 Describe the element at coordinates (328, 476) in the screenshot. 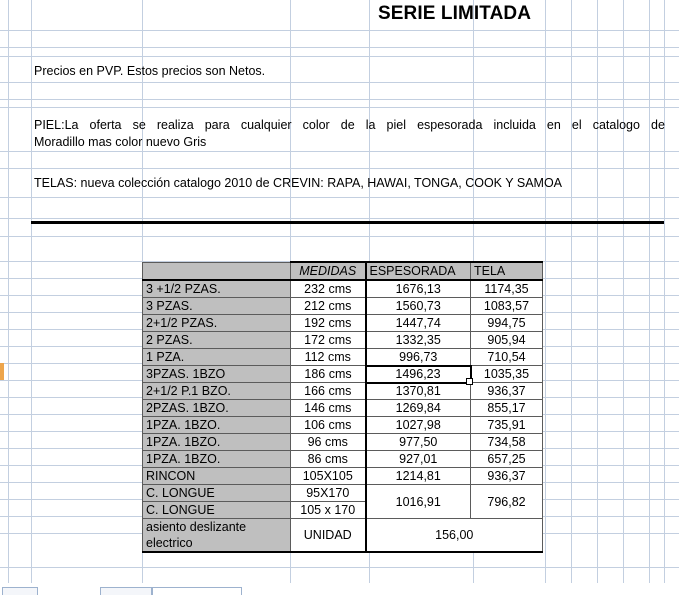

I see `row-medidas: 105X105` at that location.